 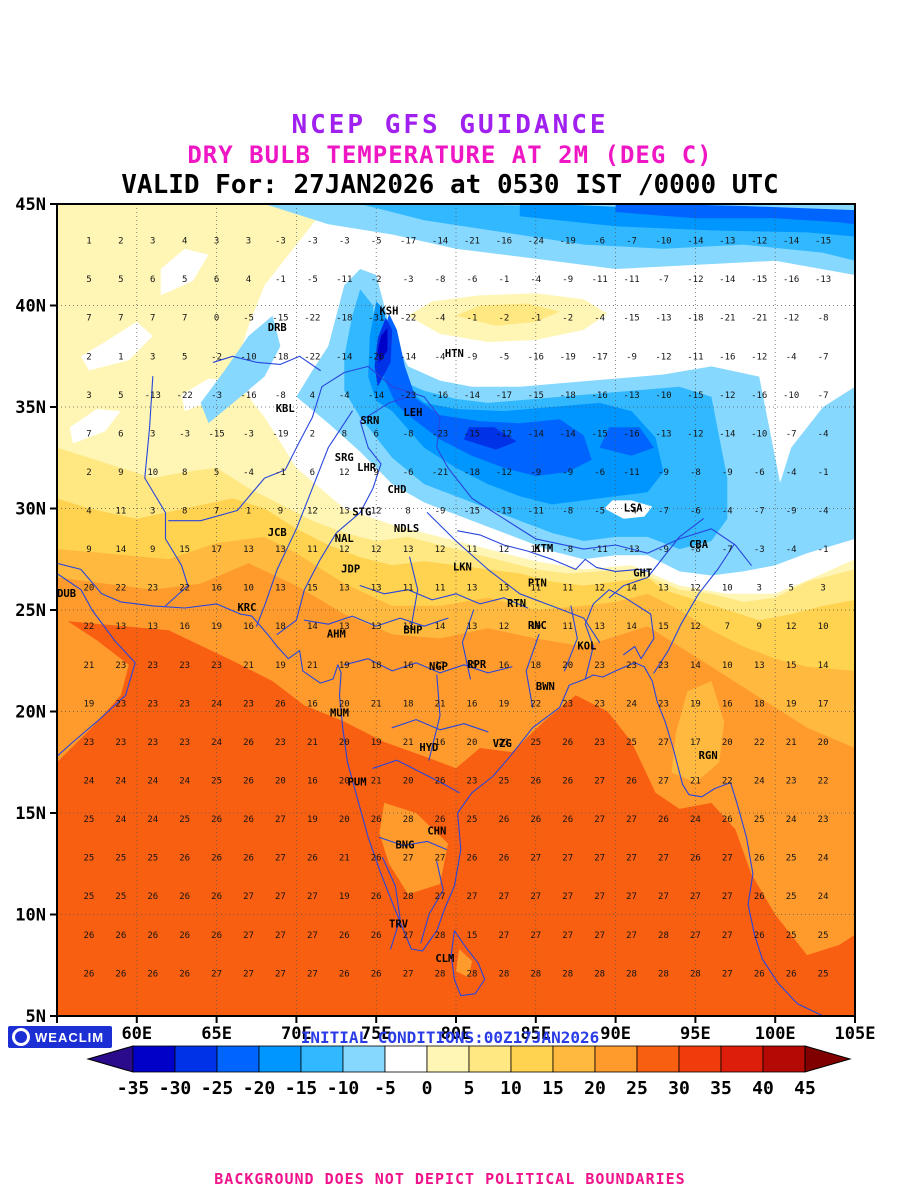 I want to click on globe-icon, so click(x=21, y=1037).